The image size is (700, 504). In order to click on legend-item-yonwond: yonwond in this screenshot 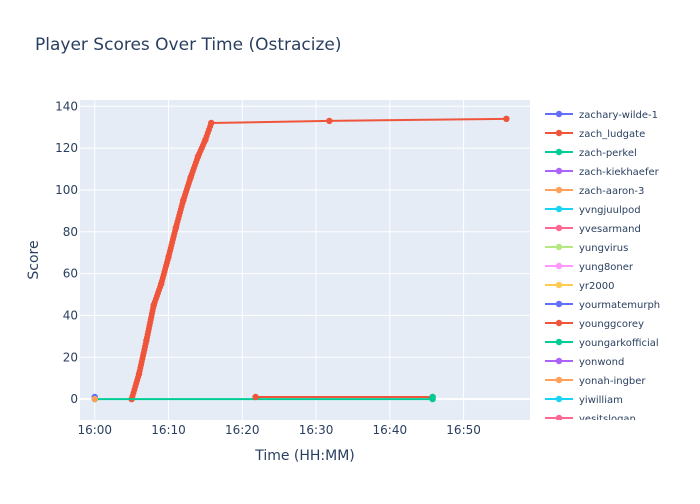, I will do `click(584, 362)`.